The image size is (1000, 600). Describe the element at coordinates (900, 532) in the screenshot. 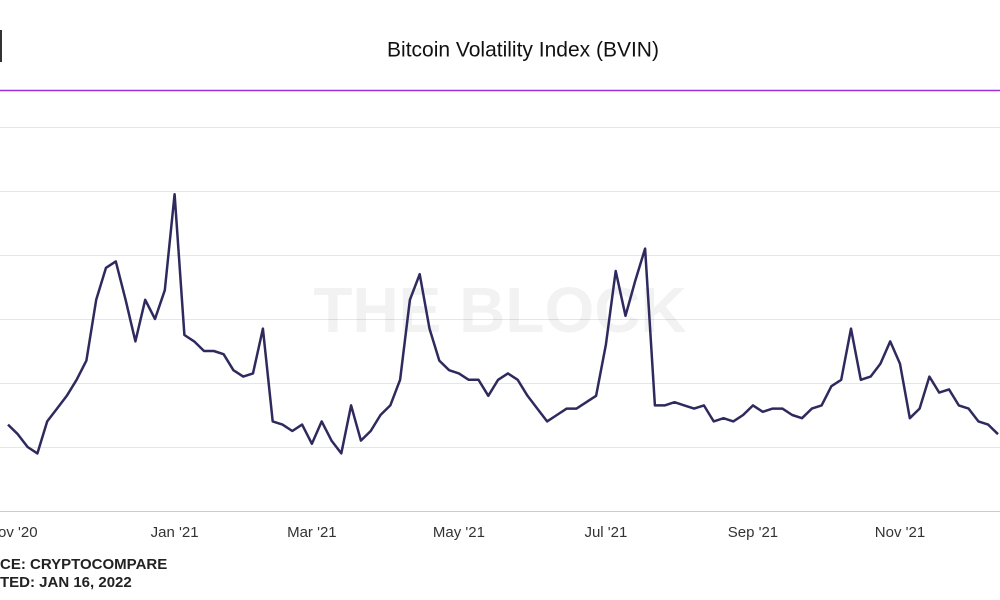

I see `x-tick-label: Nov '21` at that location.